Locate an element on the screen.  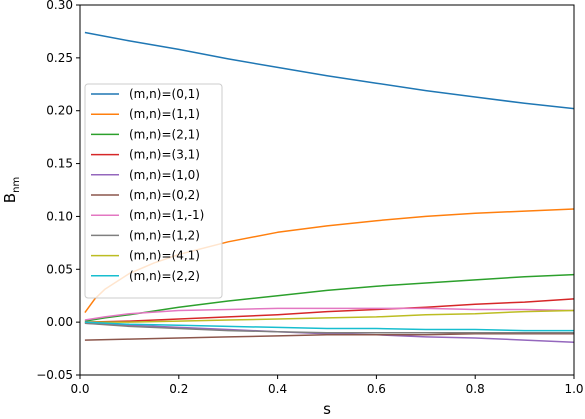
legend-box is located at coordinates (153, 191).